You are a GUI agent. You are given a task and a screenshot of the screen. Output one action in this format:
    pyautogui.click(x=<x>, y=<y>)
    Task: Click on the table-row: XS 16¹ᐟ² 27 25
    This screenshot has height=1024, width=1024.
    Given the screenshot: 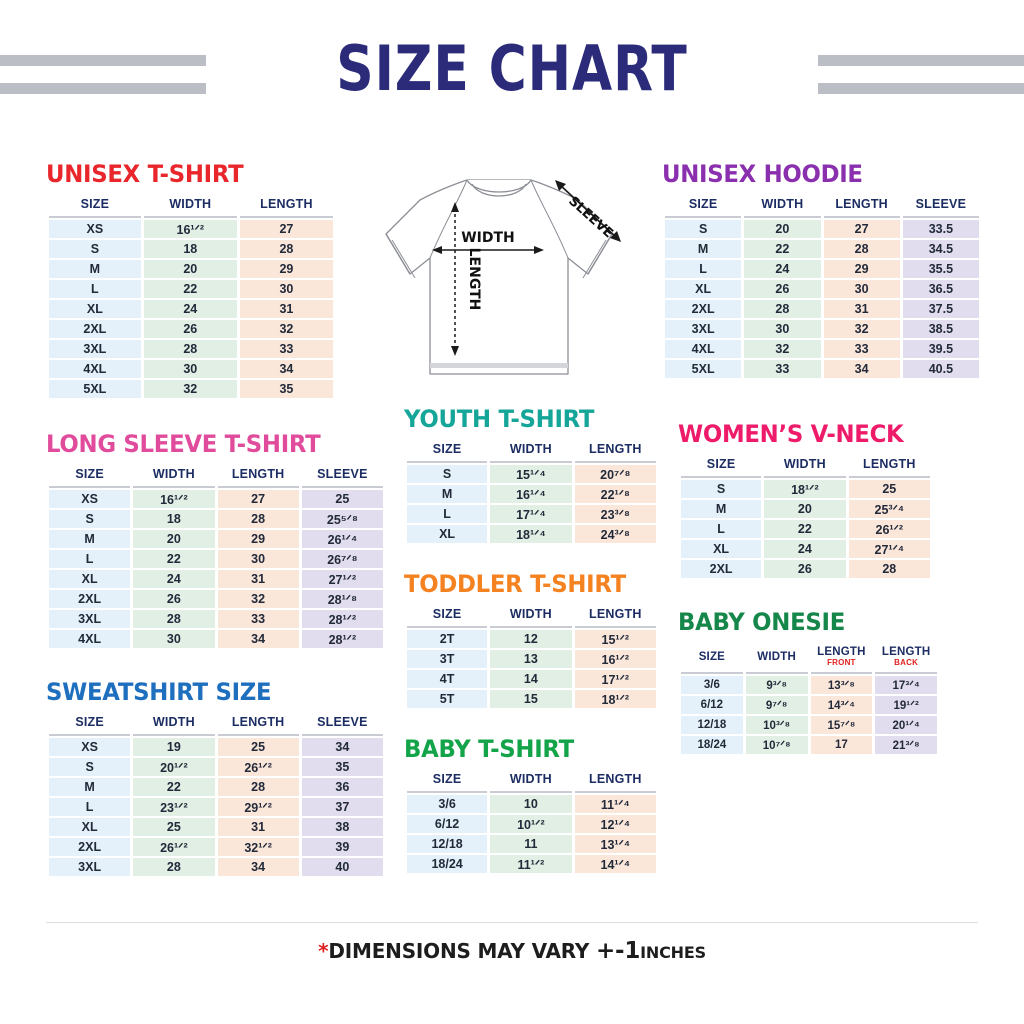 What is the action you would take?
    pyautogui.click(x=216, y=499)
    